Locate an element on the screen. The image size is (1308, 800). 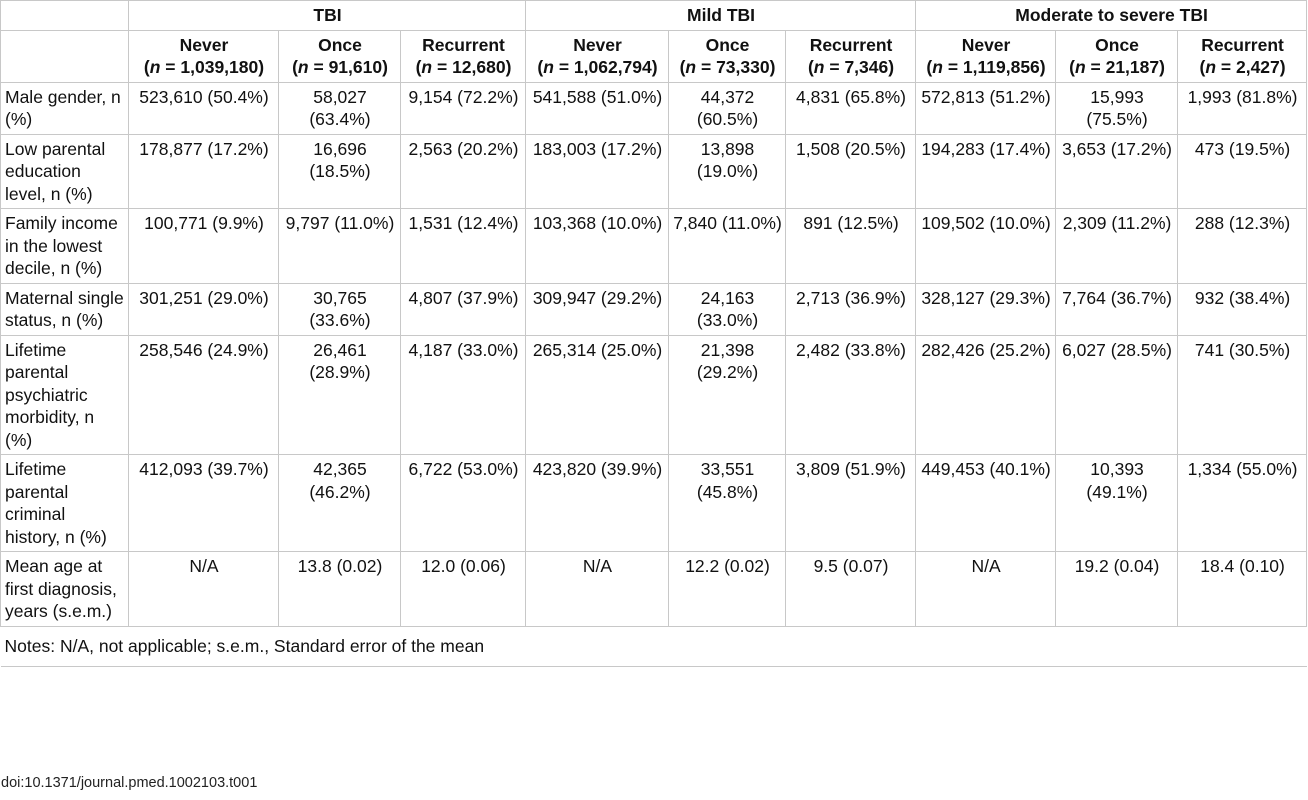
n-value: 1,119,856 is located at coordinates (1001, 67).